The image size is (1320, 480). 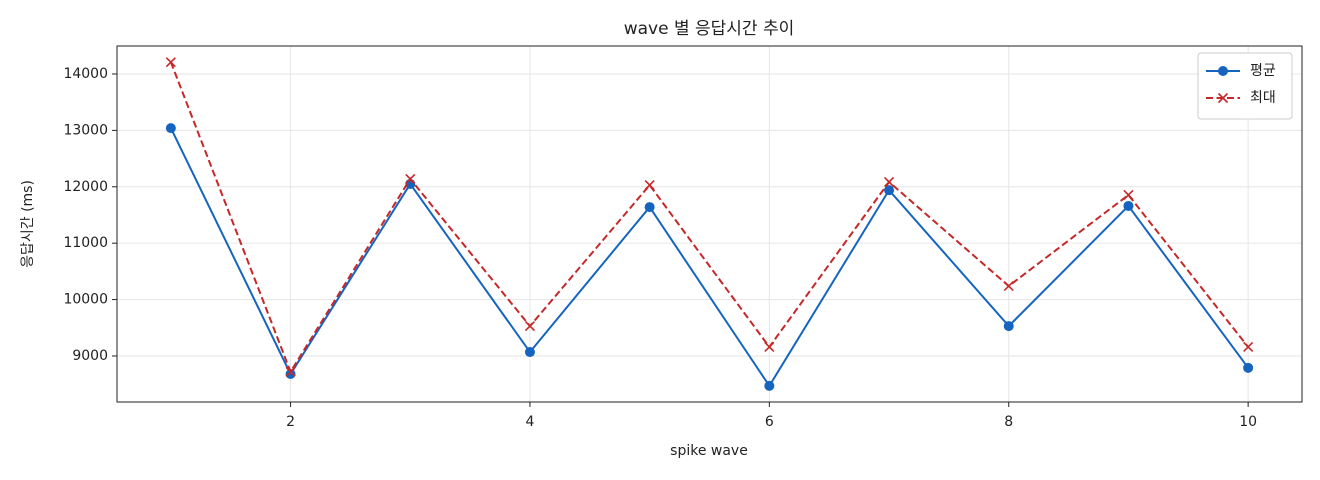 What do you see at coordinates (85, 74) in the screenshot?
I see `y-tick-label: 14000` at bounding box center [85, 74].